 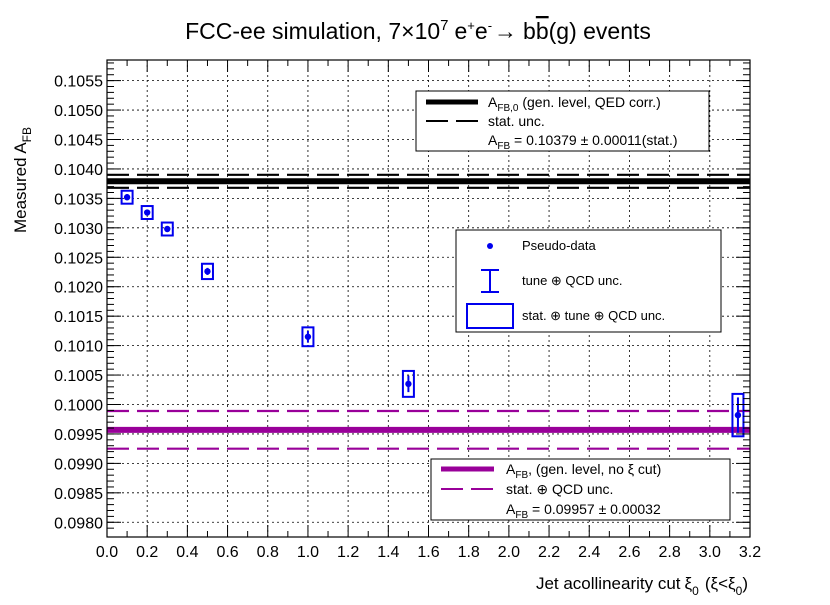 What do you see at coordinates (78, 199) in the screenshot?
I see `y-tick-label: 0.1035` at bounding box center [78, 199].